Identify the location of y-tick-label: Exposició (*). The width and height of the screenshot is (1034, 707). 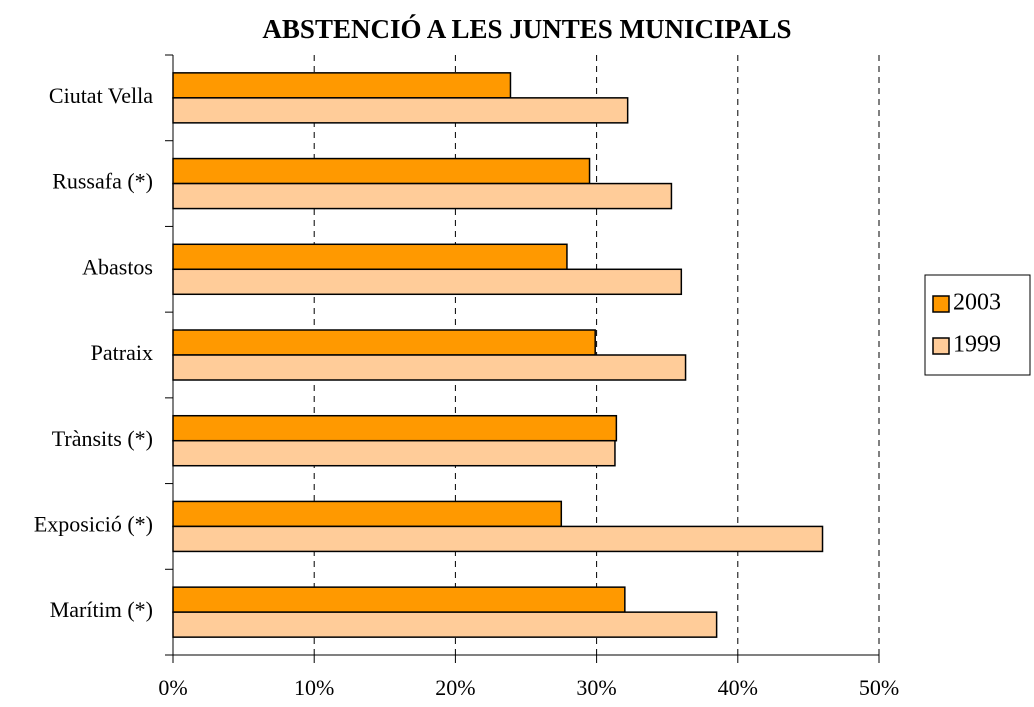
(93, 523).